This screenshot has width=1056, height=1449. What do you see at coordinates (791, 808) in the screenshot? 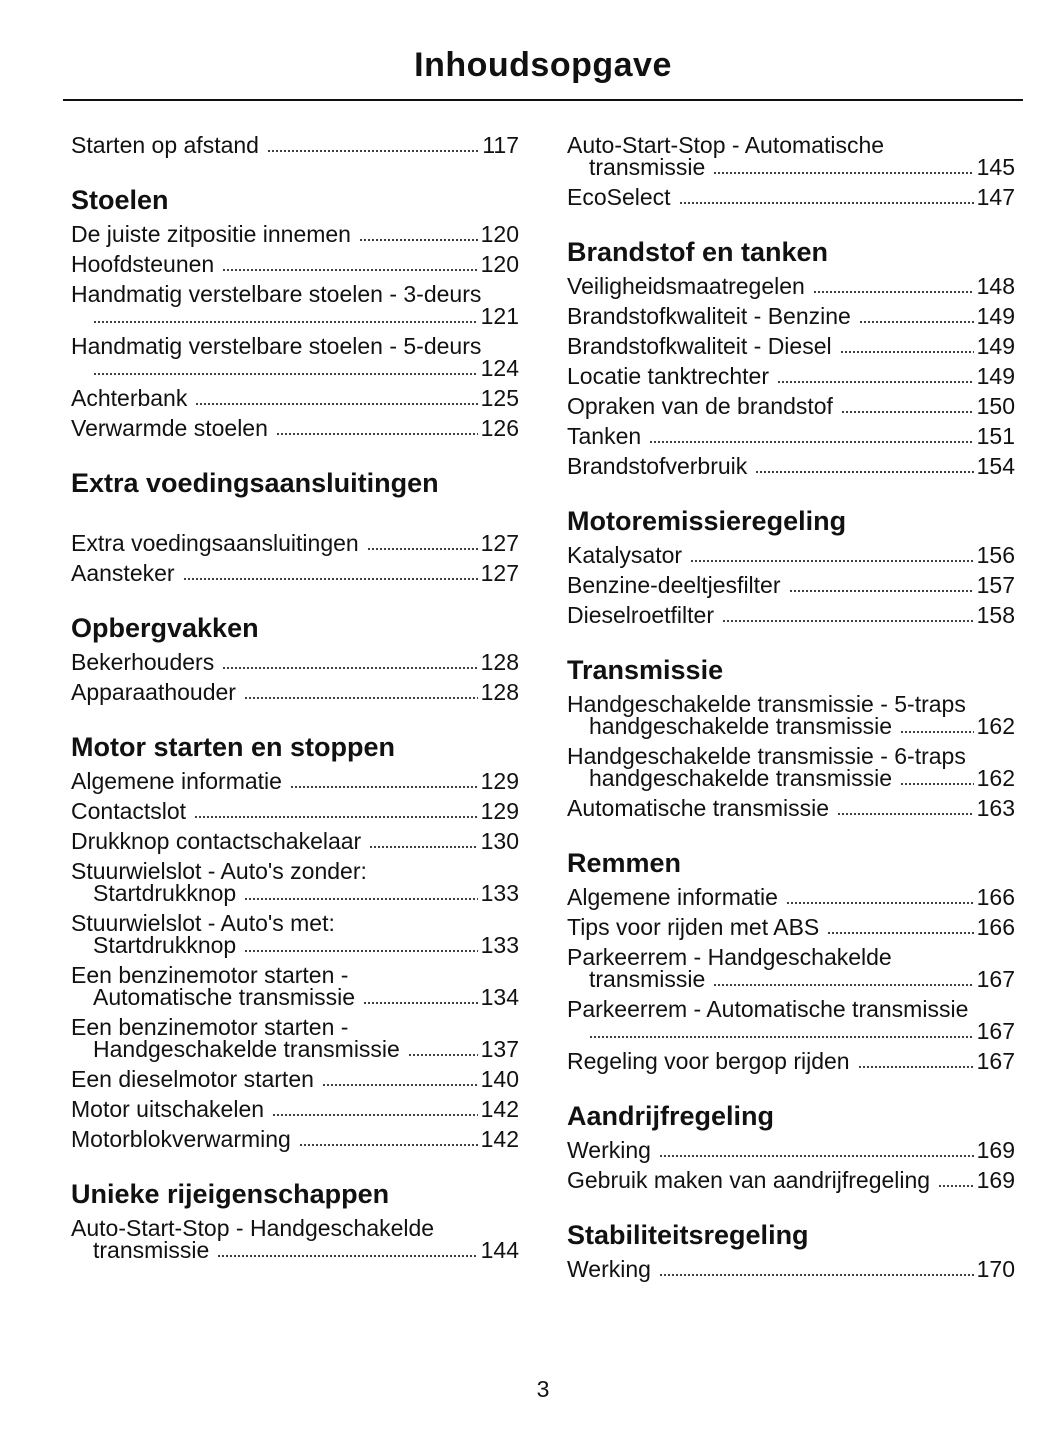
I see `toc-entry: Automatische transmissie 163` at bounding box center [791, 808].